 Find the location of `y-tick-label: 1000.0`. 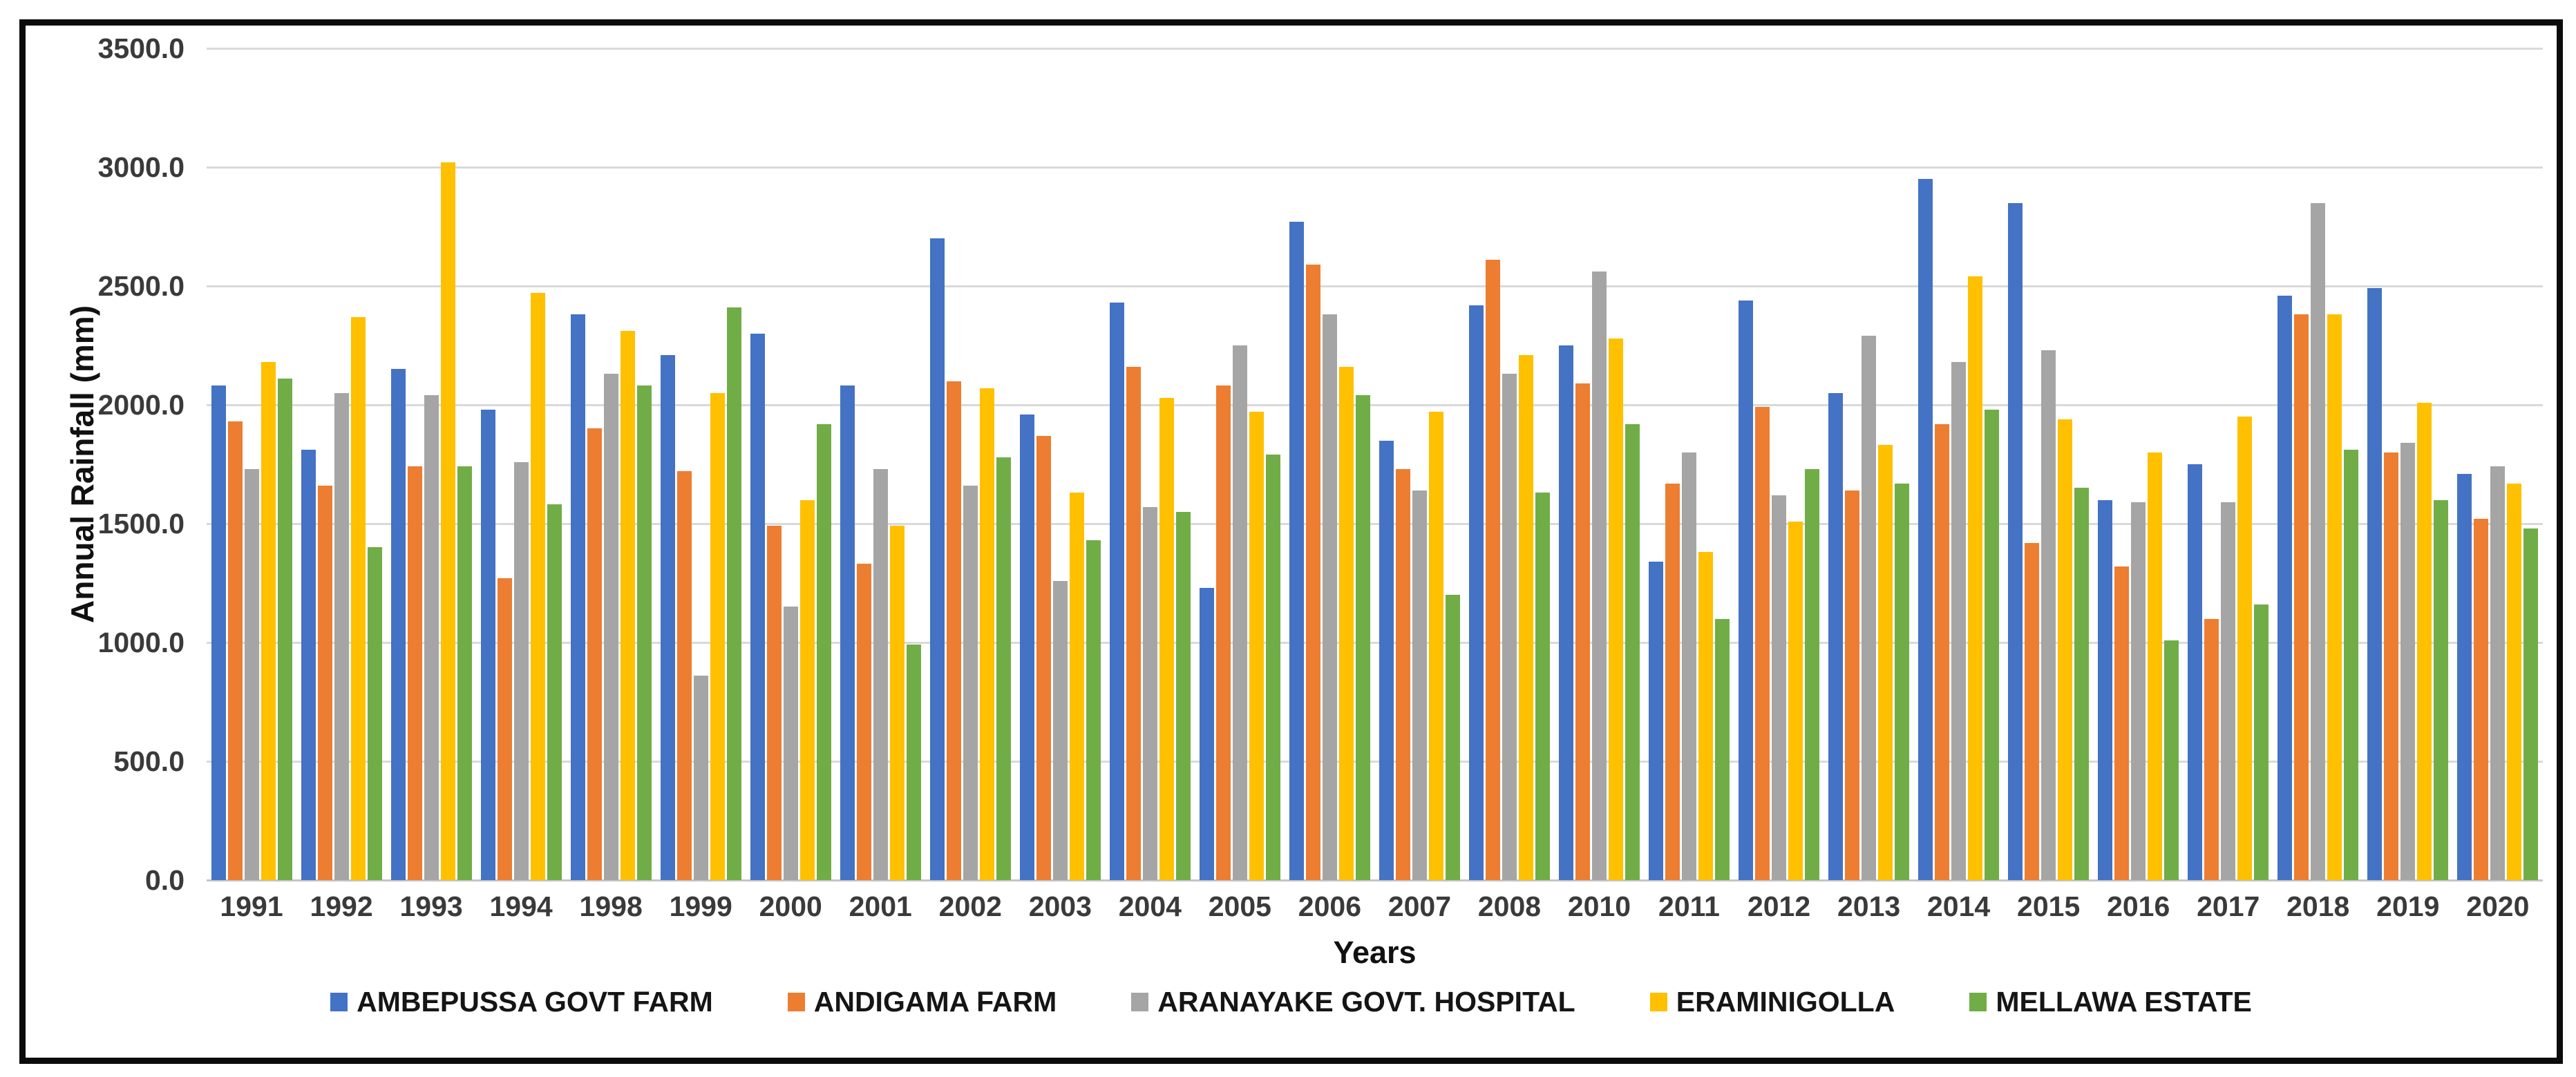

y-tick-label: 1000.0 is located at coordinates (140, 642).